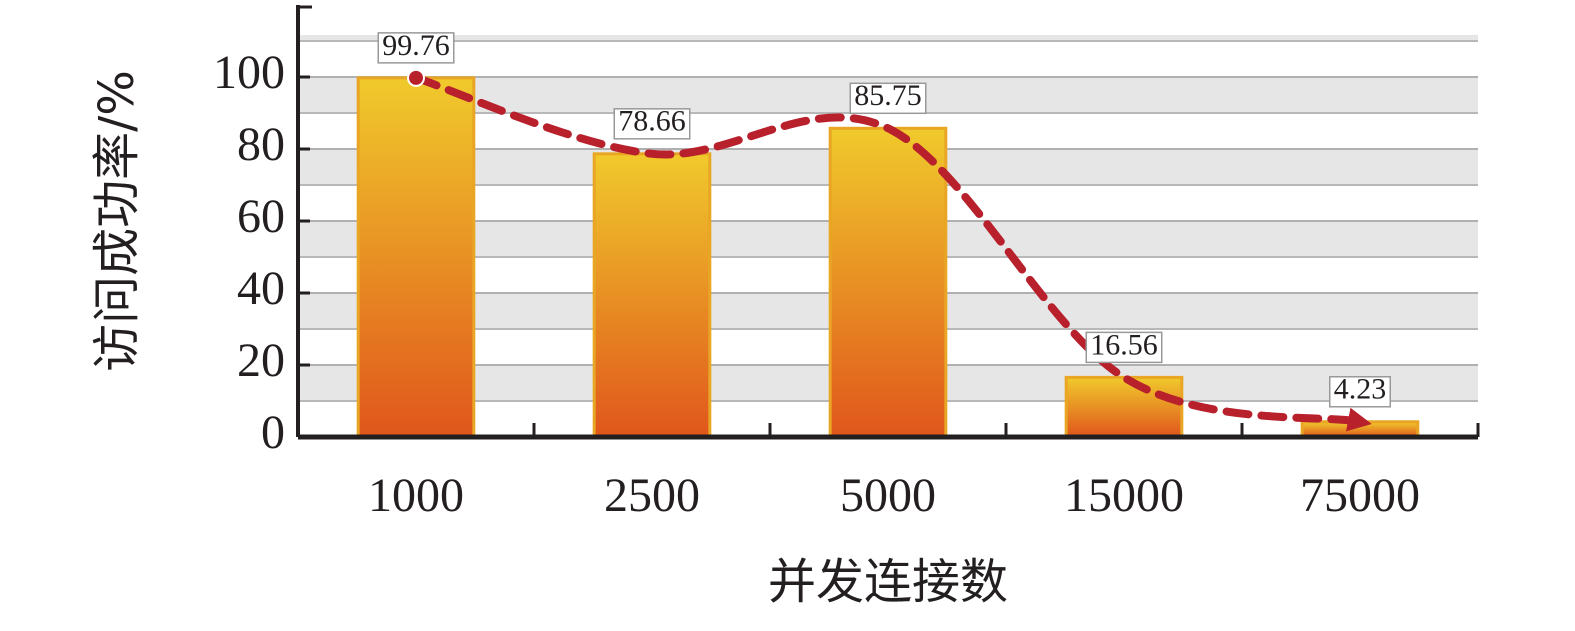 Image resolution: width=1575 pixels, height=631 pixels. I want to click on x-tick-label: 2500, so click(652, 495).